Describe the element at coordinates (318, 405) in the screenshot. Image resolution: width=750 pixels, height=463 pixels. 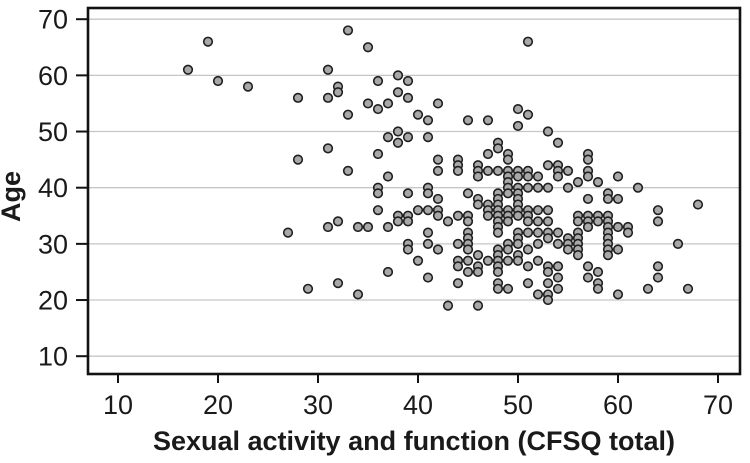
I see `x-tick-label-30: 30` at that location.